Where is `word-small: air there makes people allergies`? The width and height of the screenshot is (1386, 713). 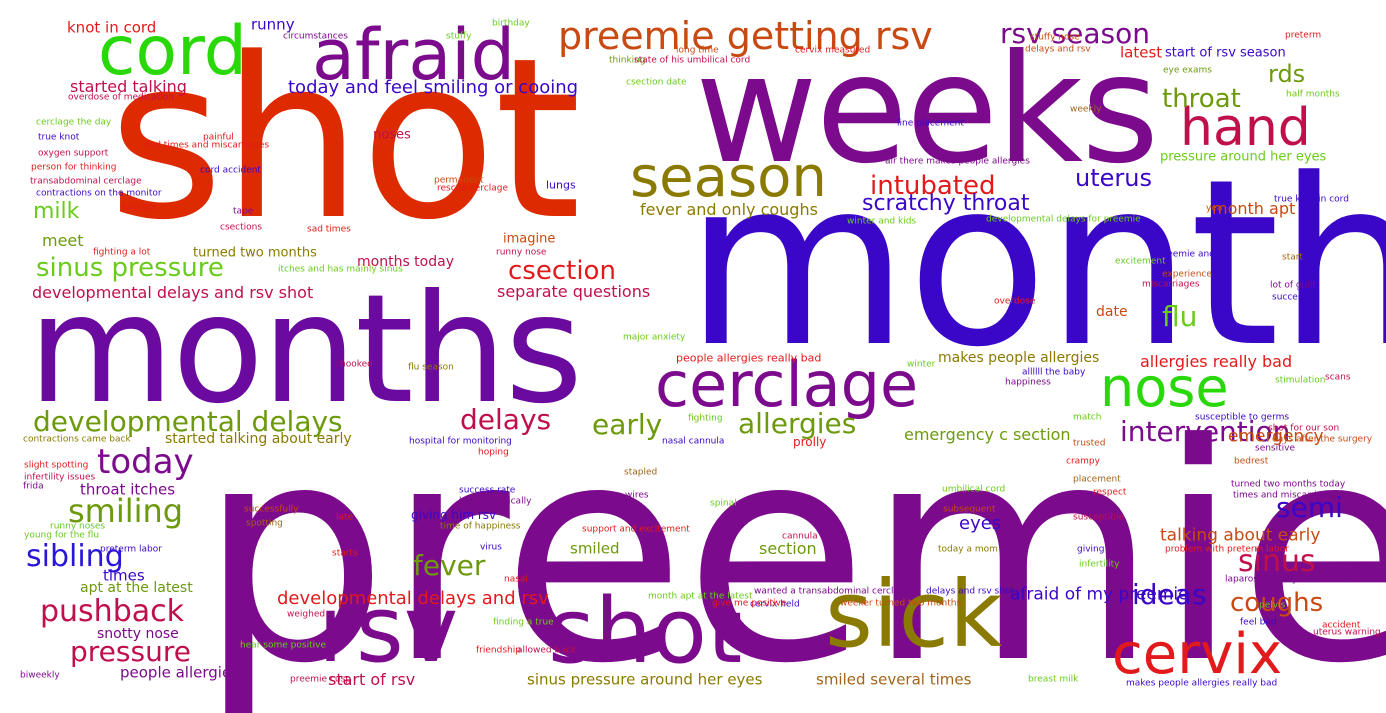
word-small: air there makes people allergies is located at coordinates (957, 161).